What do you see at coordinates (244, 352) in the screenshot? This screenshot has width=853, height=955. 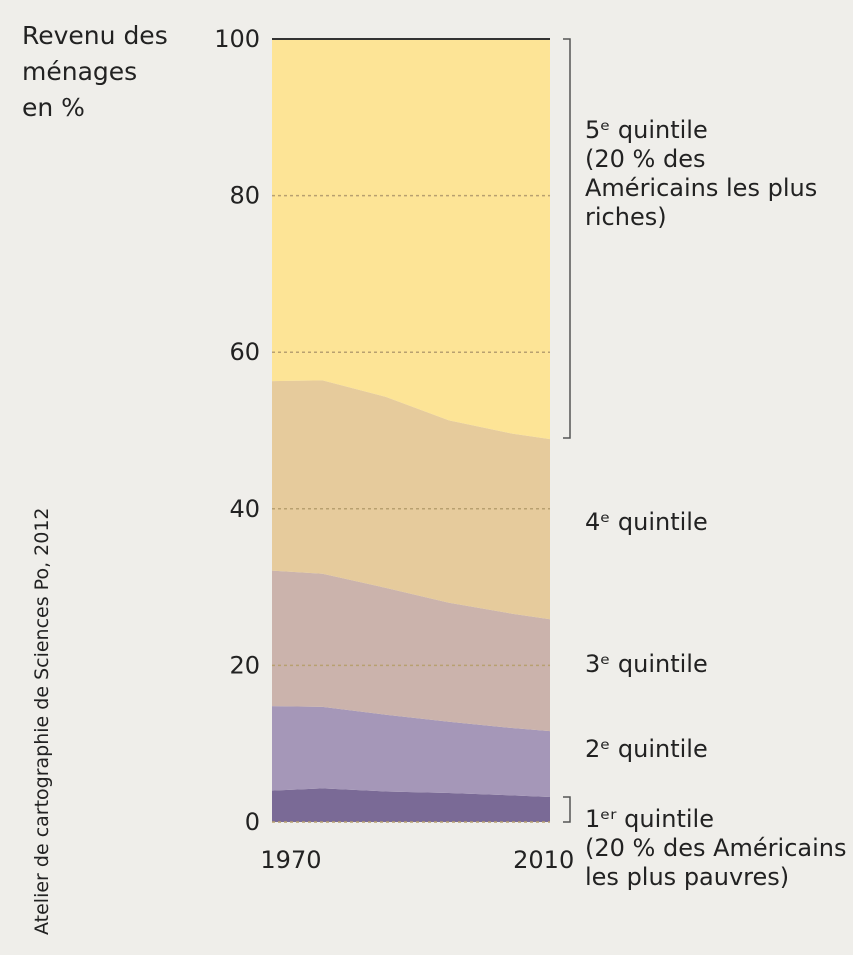 I see `y-tick-label: 60` at bounding box center [244, 352].